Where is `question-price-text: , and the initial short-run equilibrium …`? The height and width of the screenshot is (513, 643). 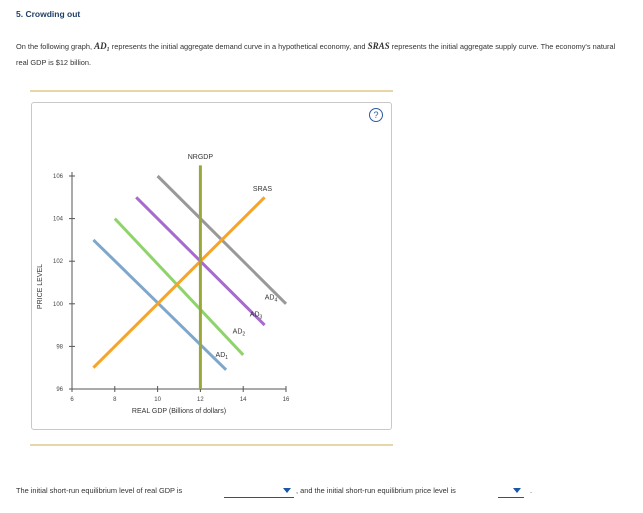 question-price-text: , and the initial short-run equilibrium … is located at coordinates (376, 490).